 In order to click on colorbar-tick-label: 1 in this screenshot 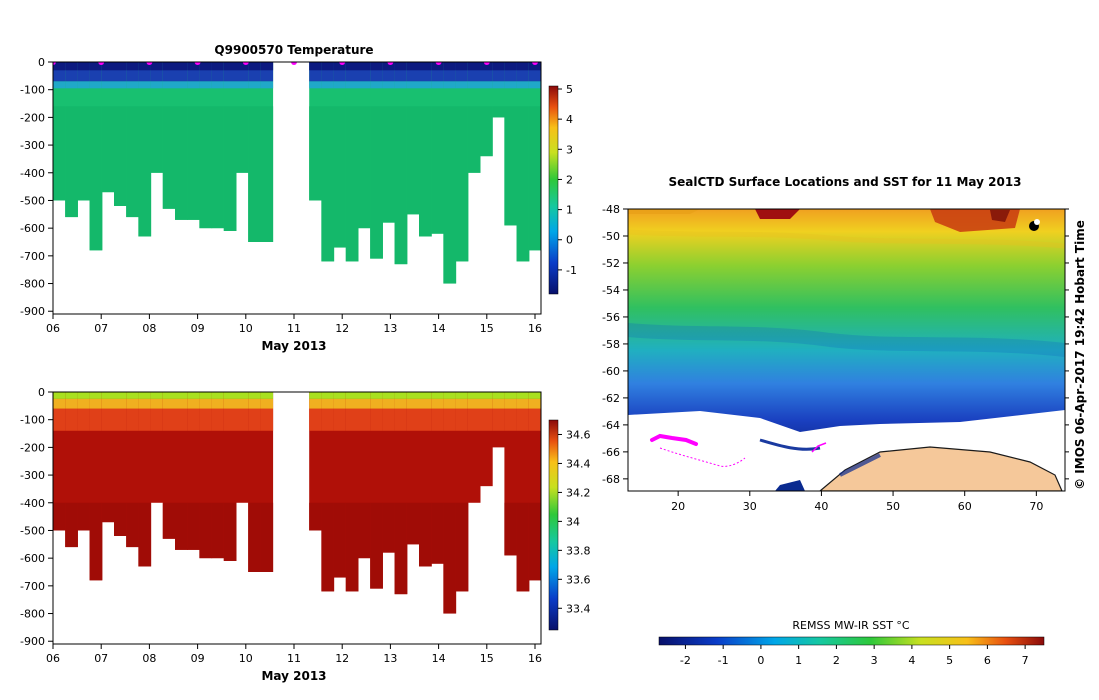, I will do `click(798, 660)`.